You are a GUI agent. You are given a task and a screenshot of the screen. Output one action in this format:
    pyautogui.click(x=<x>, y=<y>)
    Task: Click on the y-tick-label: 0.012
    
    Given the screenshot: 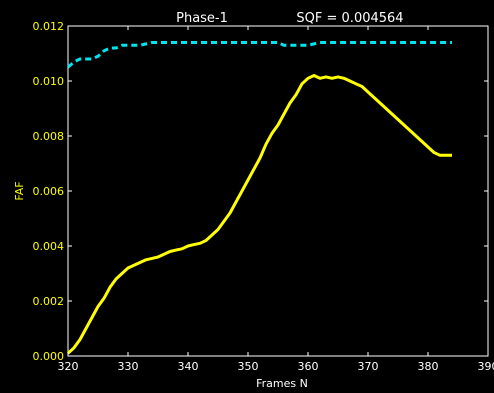 What is the action you would take?
    pyautogui.click(x=49, y=26)
    